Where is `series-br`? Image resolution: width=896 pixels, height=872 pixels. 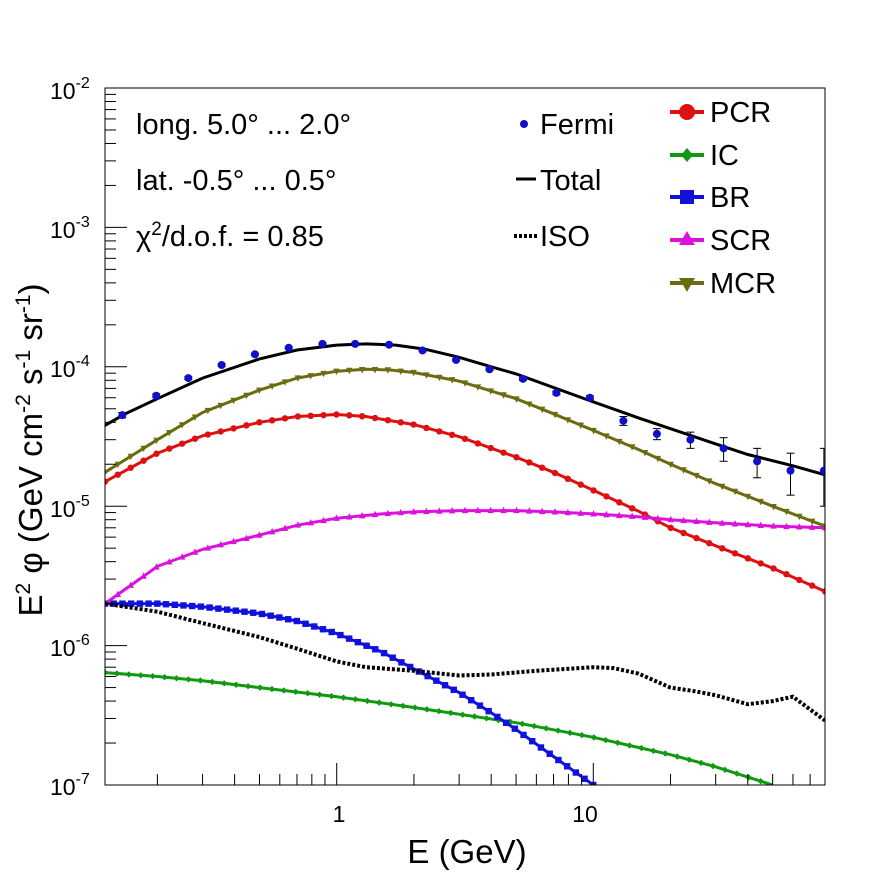
series-br is located at coordinates (351, 692).